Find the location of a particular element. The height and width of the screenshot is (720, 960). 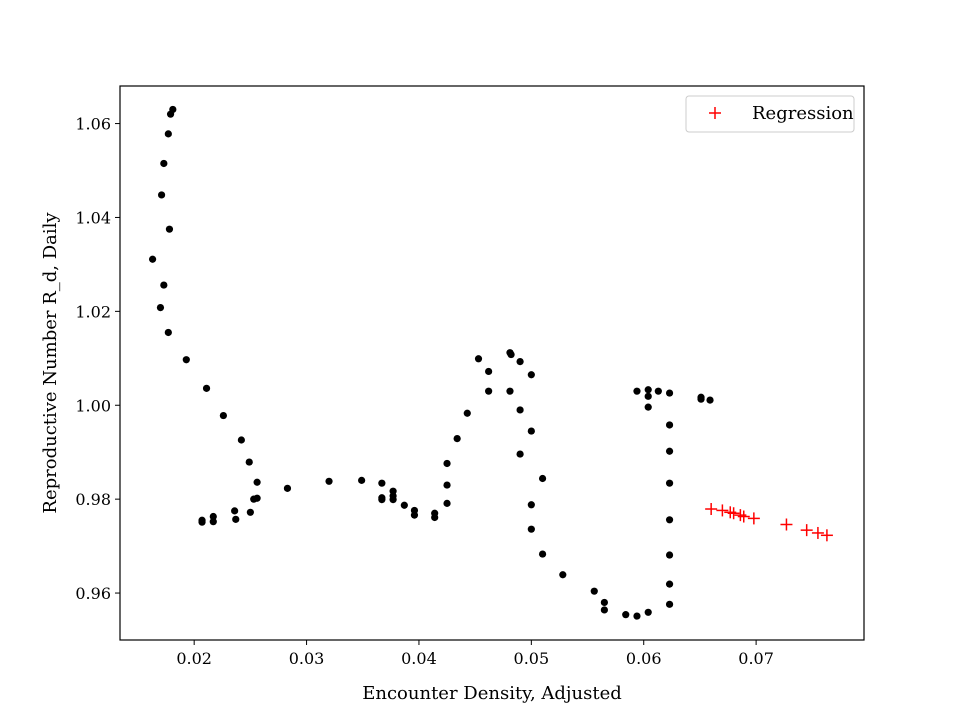

x-tick-label: 0.02 is located at coordinates (194, 658).